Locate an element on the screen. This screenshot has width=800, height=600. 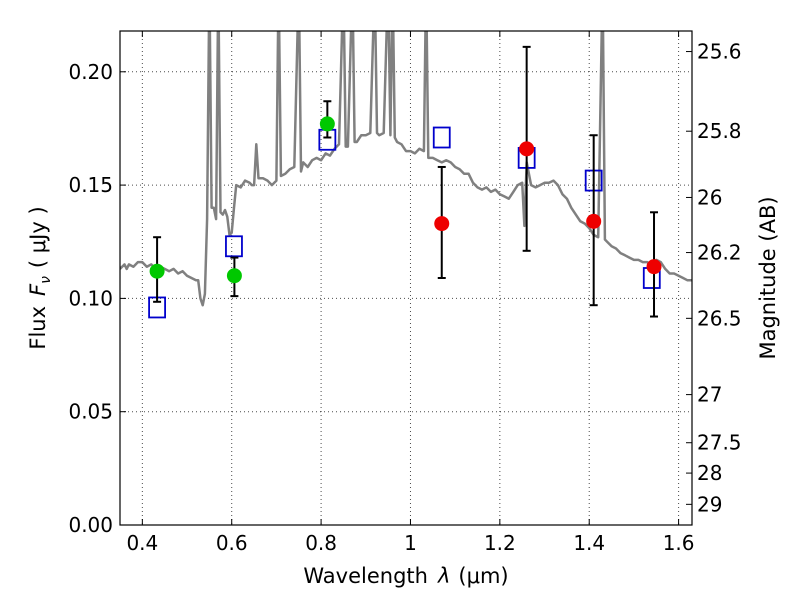
y-tick-label: 0.00 is located at coordinates (90, 525).